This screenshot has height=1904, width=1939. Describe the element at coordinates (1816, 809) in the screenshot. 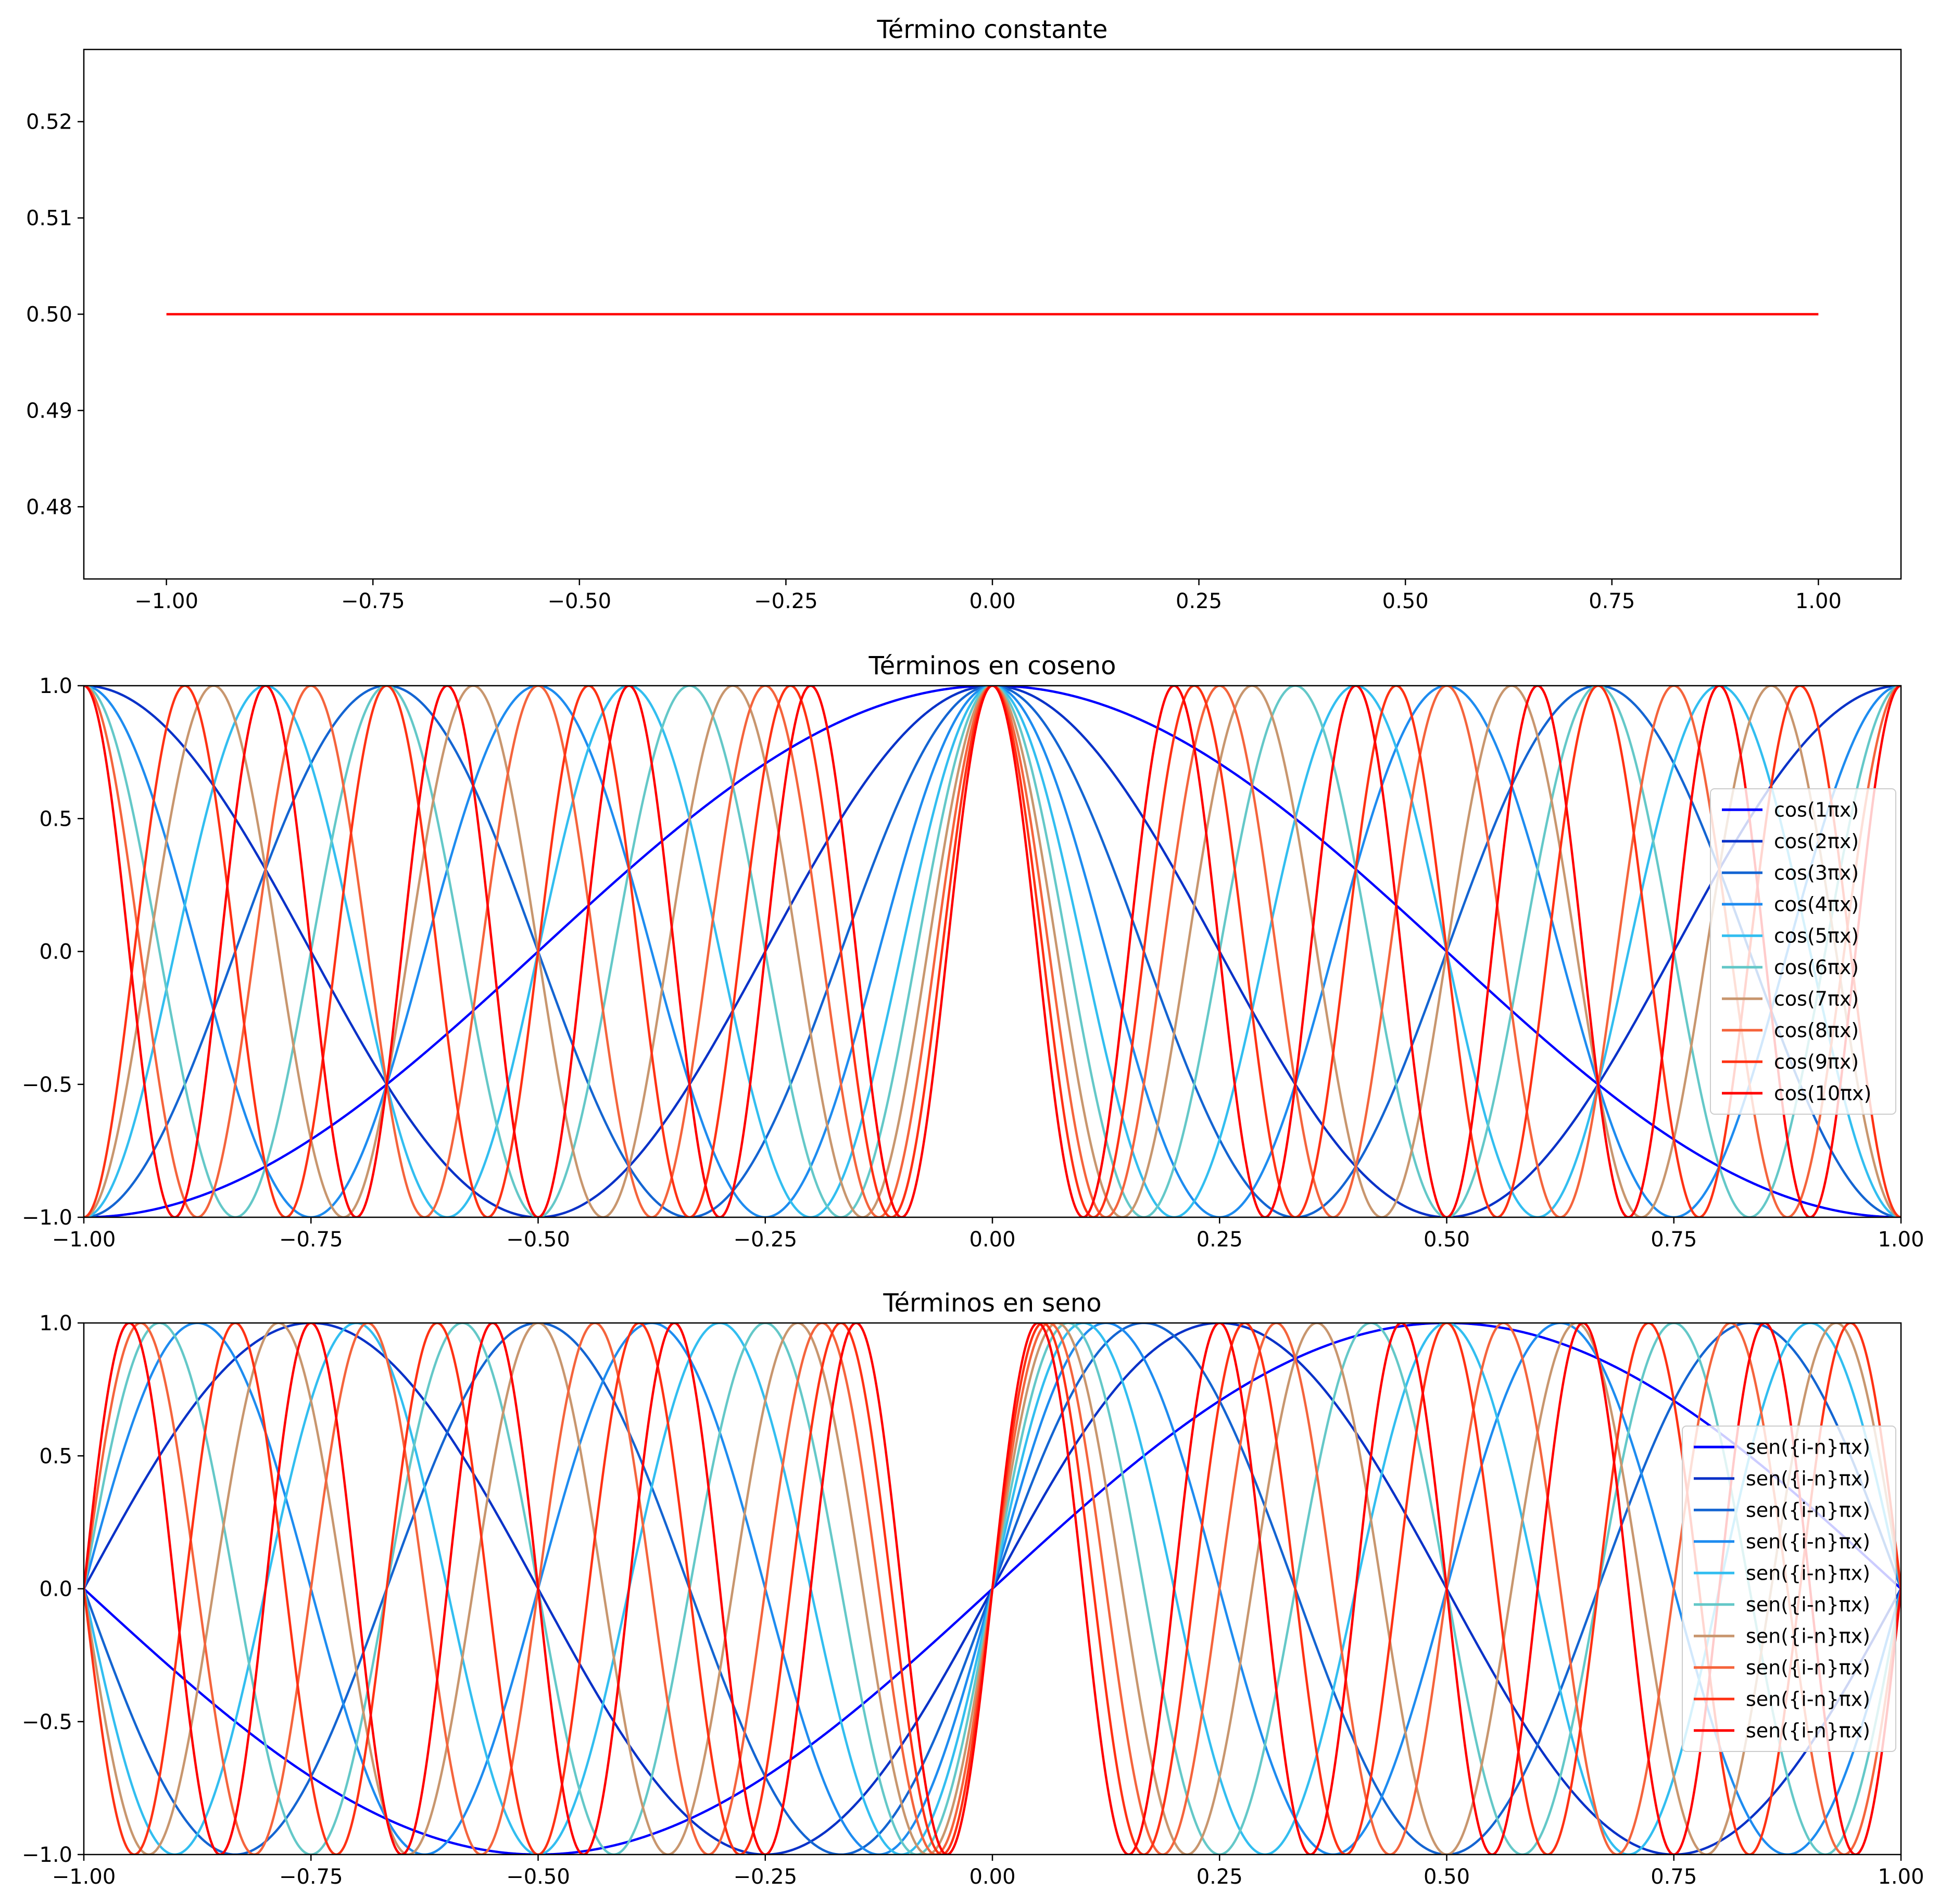

I see `legend-label: cos(1πx)` at that location.